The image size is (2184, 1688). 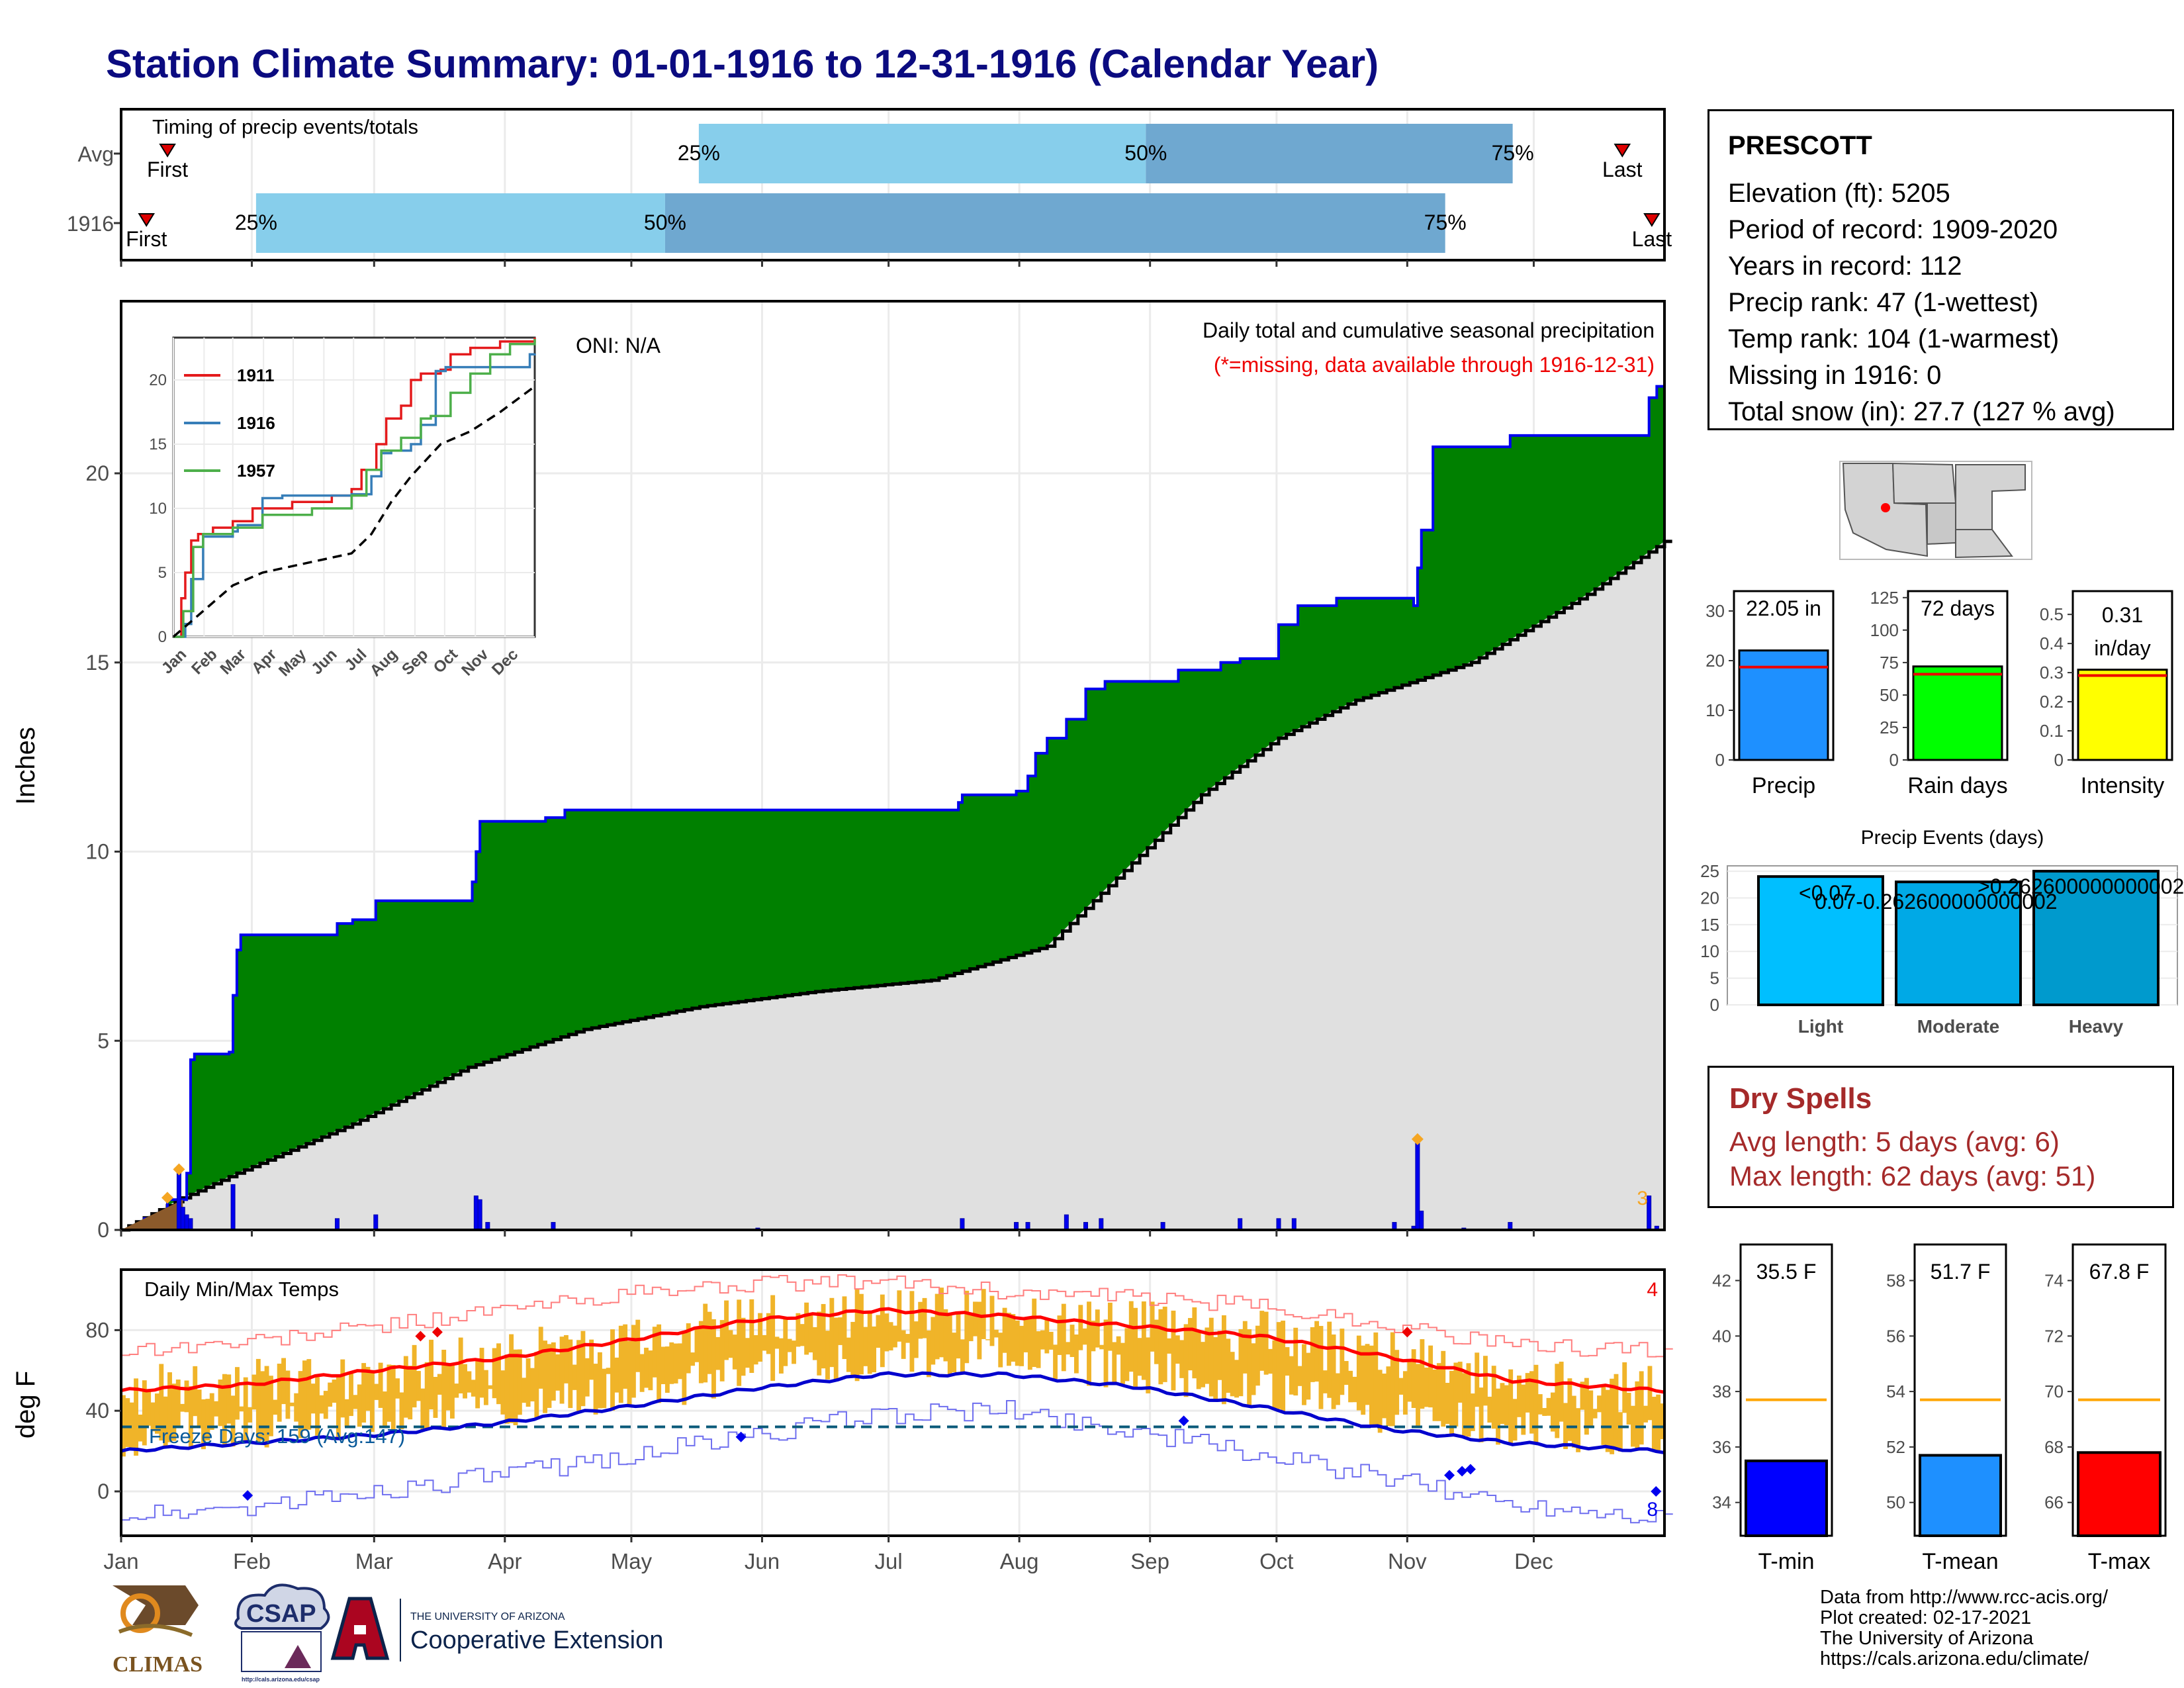 What do you see at coordinates (1783, 705) in the screenshot?
I see `totals-bar` at bounding box center [1783, 705].